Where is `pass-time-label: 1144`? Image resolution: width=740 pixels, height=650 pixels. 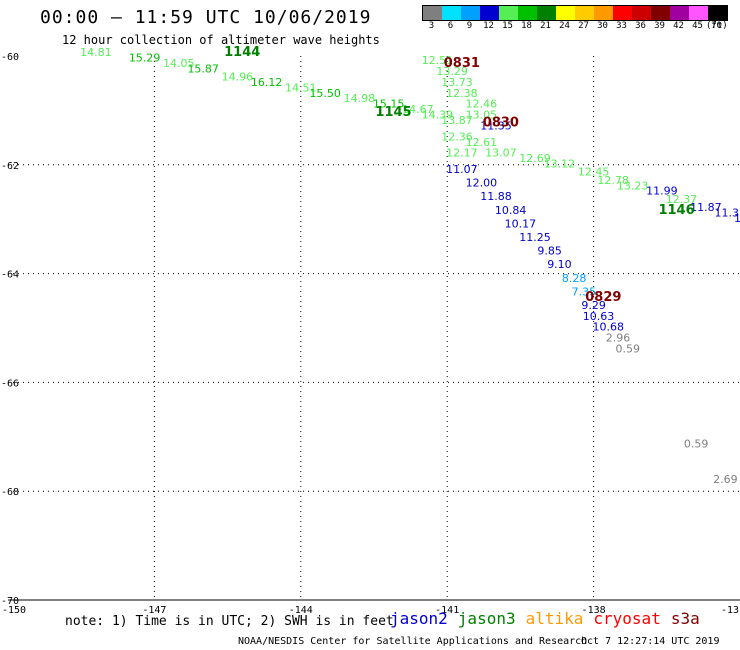
pass-time-label: 1144 is located at coordinates (242, 52).